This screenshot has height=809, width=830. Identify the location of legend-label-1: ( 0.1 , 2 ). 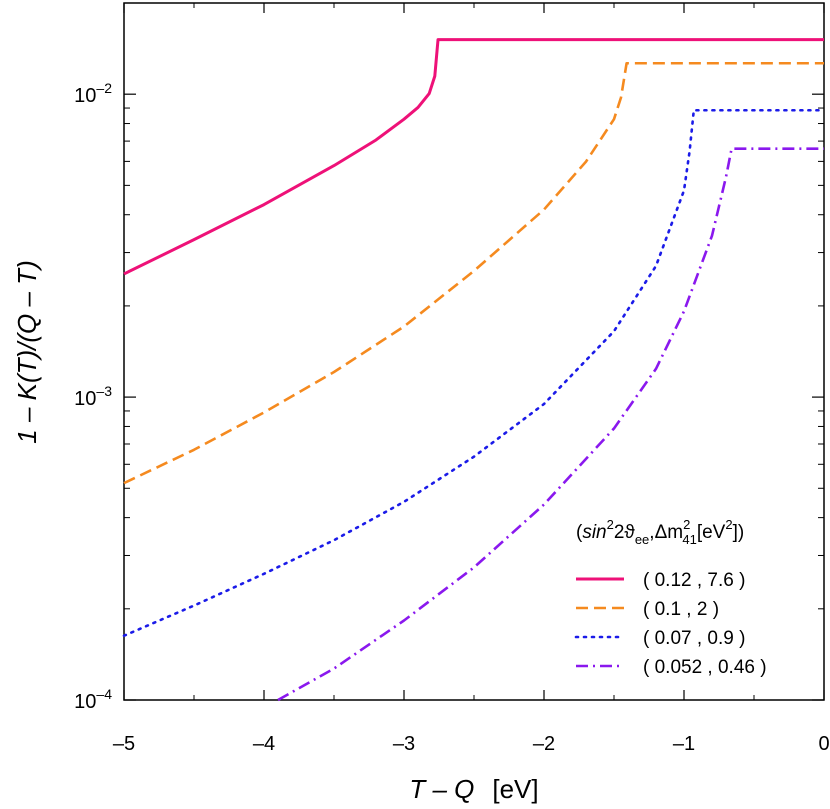
(681, 609).